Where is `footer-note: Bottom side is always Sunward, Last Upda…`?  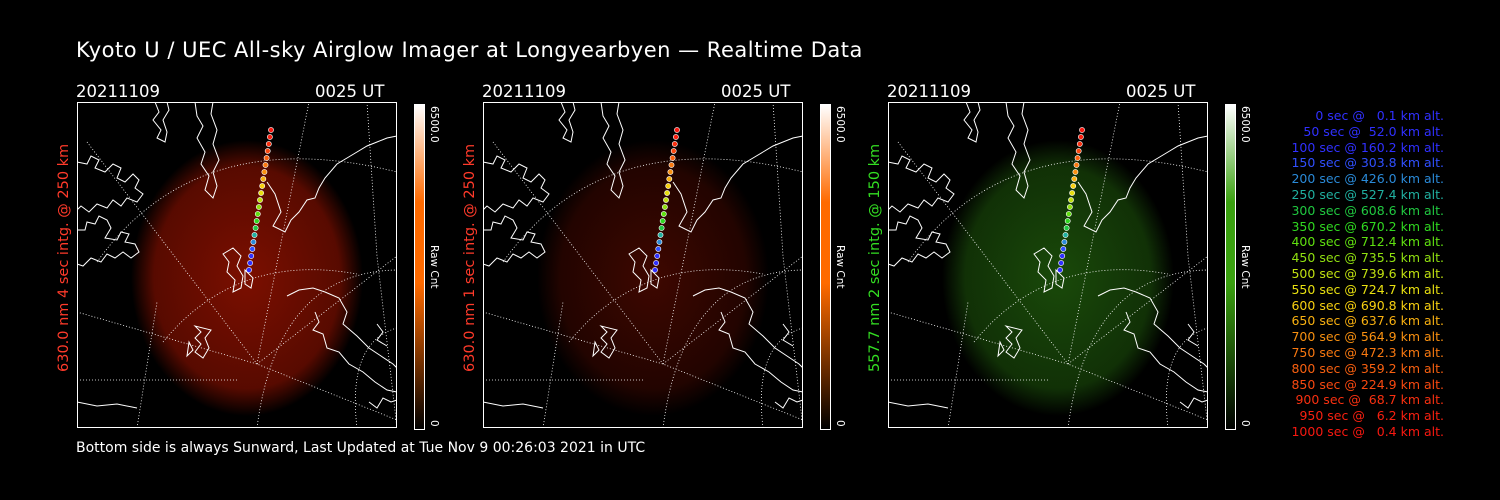
footer-note: Bottom side is always Sunward, Last Upda… is located at coordinates (361, 448).